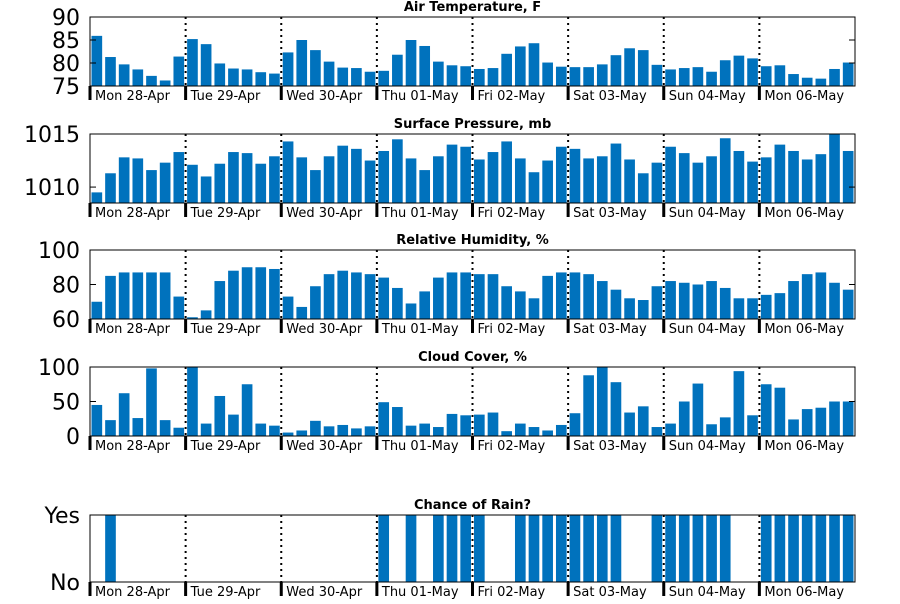 The image size is (900, 604). What do you see at coordinates (66, 87) in the screenshot?
I see `y-tick-label: 75` at bounding box center [66, 87].